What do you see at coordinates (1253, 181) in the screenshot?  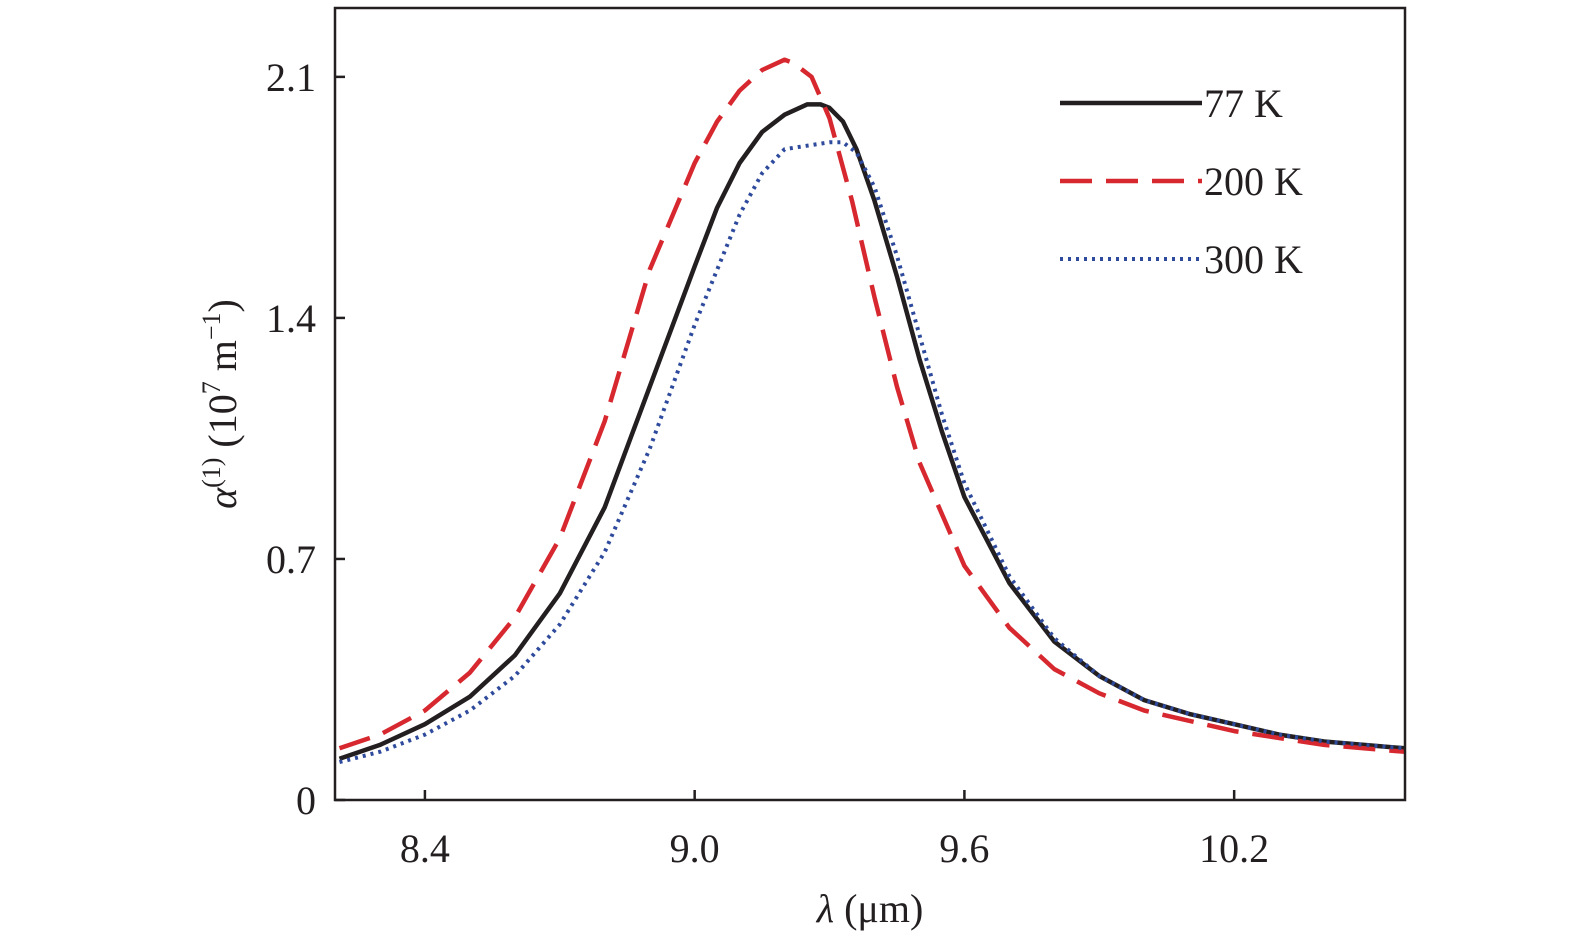 I see `legend-label-1: 200 K` at bounding box center [1253, 181].